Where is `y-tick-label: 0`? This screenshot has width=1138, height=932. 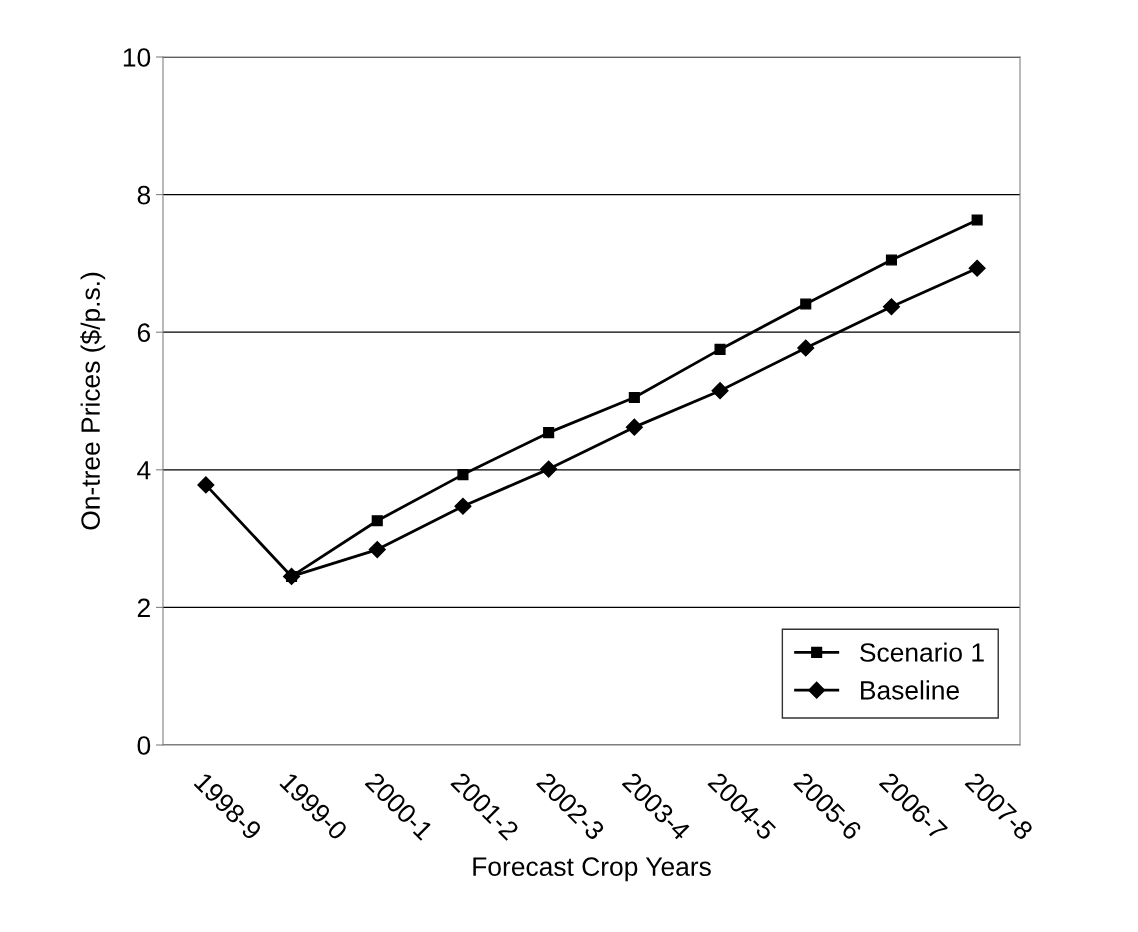 y-tick-label: 0 is located at coordinates (144, 745).